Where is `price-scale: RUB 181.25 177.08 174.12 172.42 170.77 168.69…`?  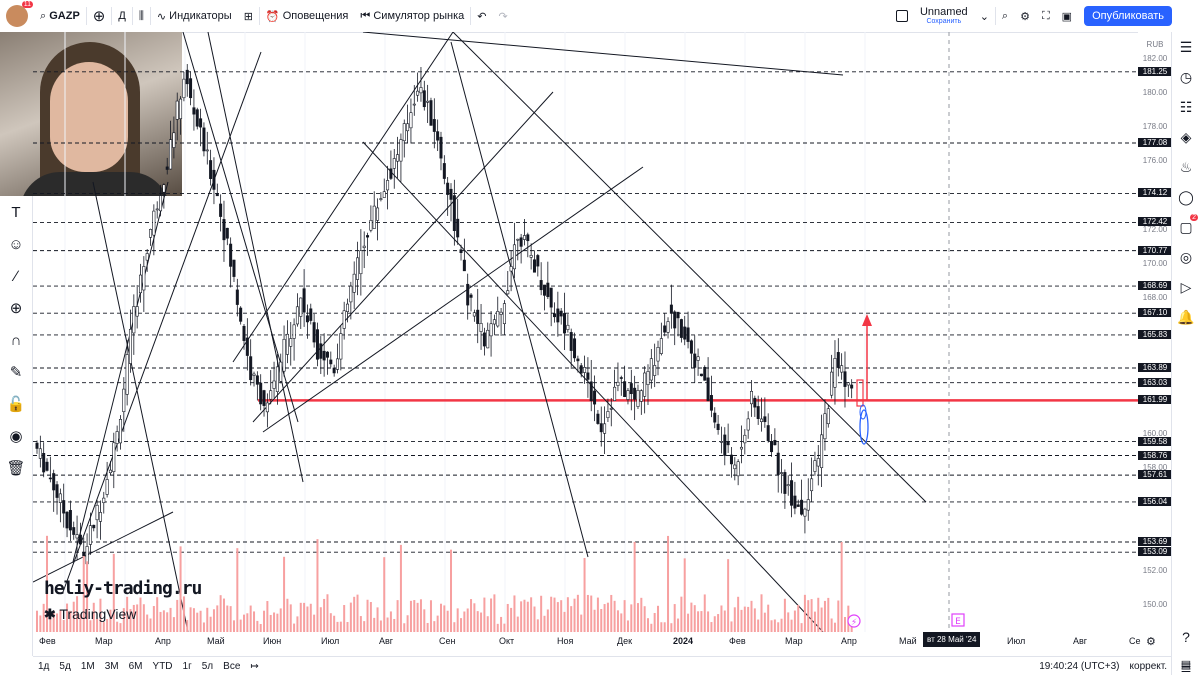 price-scale: RUB 181.25 177.08 174.12 172.42 170.77 168.69… is located at coordinates (1155, 332).